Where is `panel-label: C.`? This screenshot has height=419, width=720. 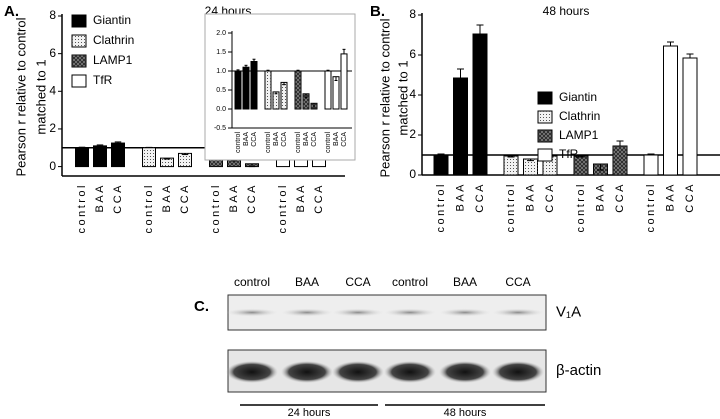 panel-label: C. is located at coordinates (201, 306).